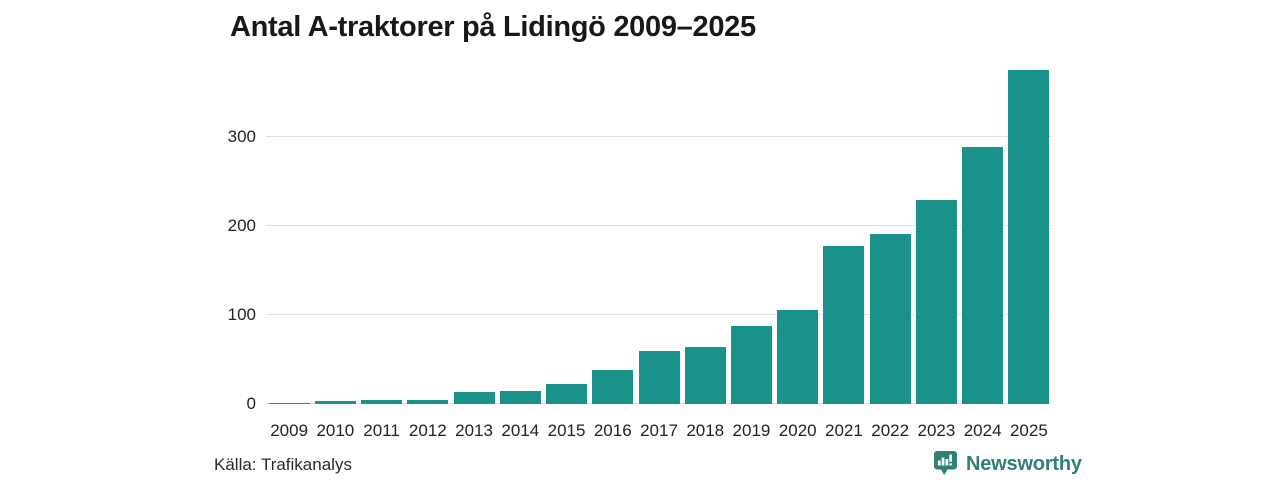 Image resolution: width=1280 pixels, height=480 pixels. What do you see at coordinates (335, 402) in the screenshot?
I see `bar-2010` at bounding box center [335, 402].